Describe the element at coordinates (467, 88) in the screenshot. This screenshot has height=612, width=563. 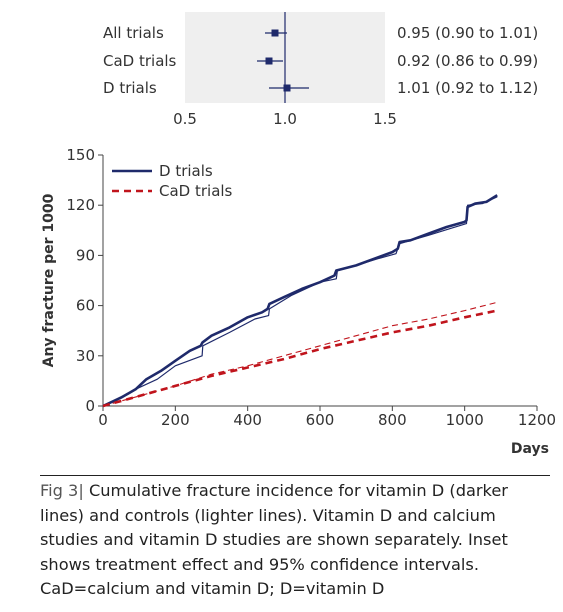
I see `forest-row-value: 1.01 (0.92 to 1.12)` at that location.